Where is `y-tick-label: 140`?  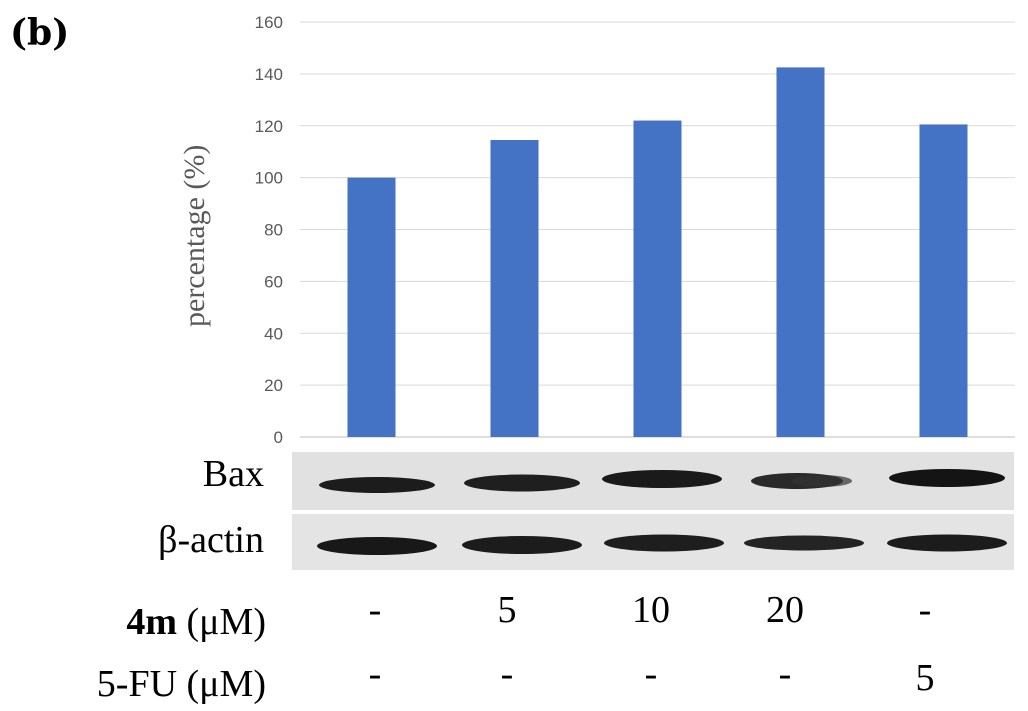 y-tick-label: 140 is located at coordinates (269, 74).